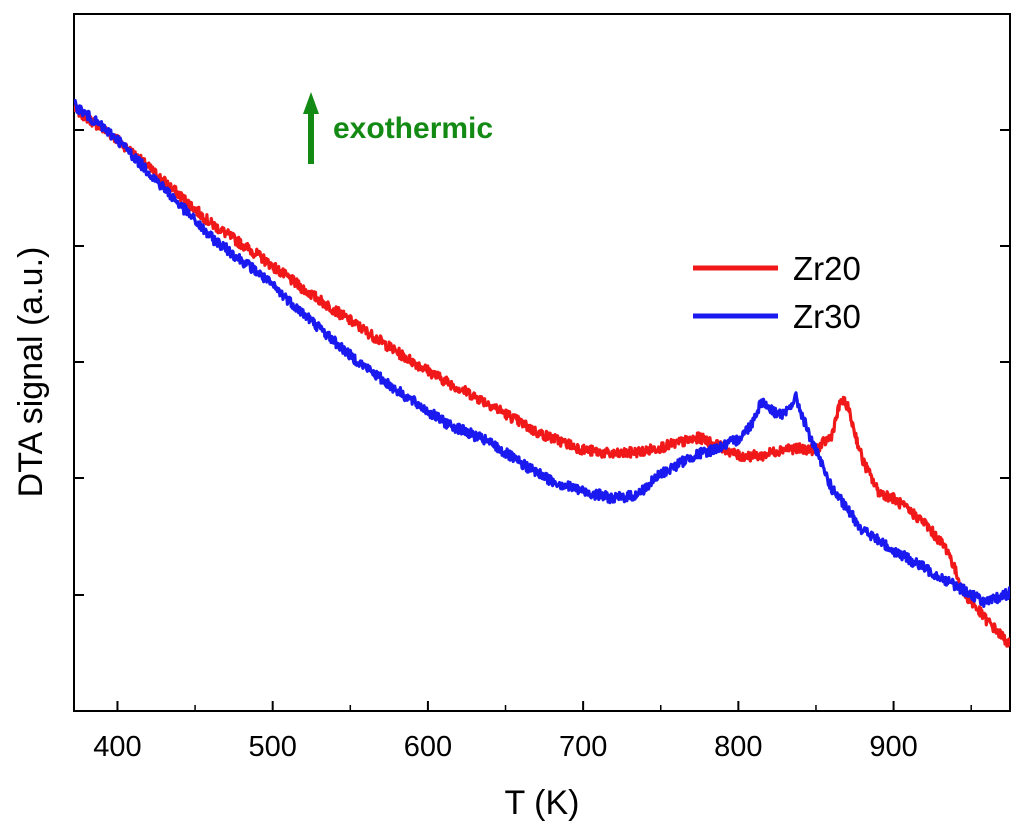 The height and width of the screenshot is (829, 1024). Describe the element at coordinates (738, 747) in the screenshot. I see `x-tick-label: 800` at that location.